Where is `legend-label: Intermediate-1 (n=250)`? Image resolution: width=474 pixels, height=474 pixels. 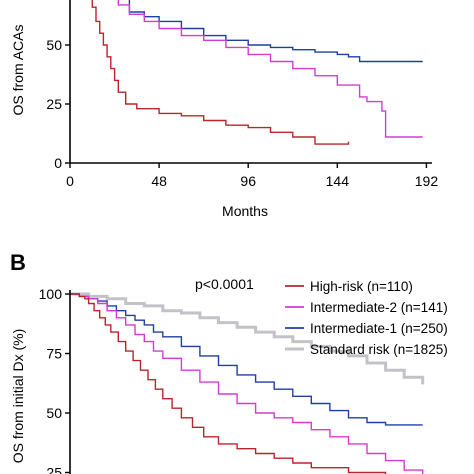
legend-label: Intermediate-1 (n=250) is located at coordinates (379, 328).